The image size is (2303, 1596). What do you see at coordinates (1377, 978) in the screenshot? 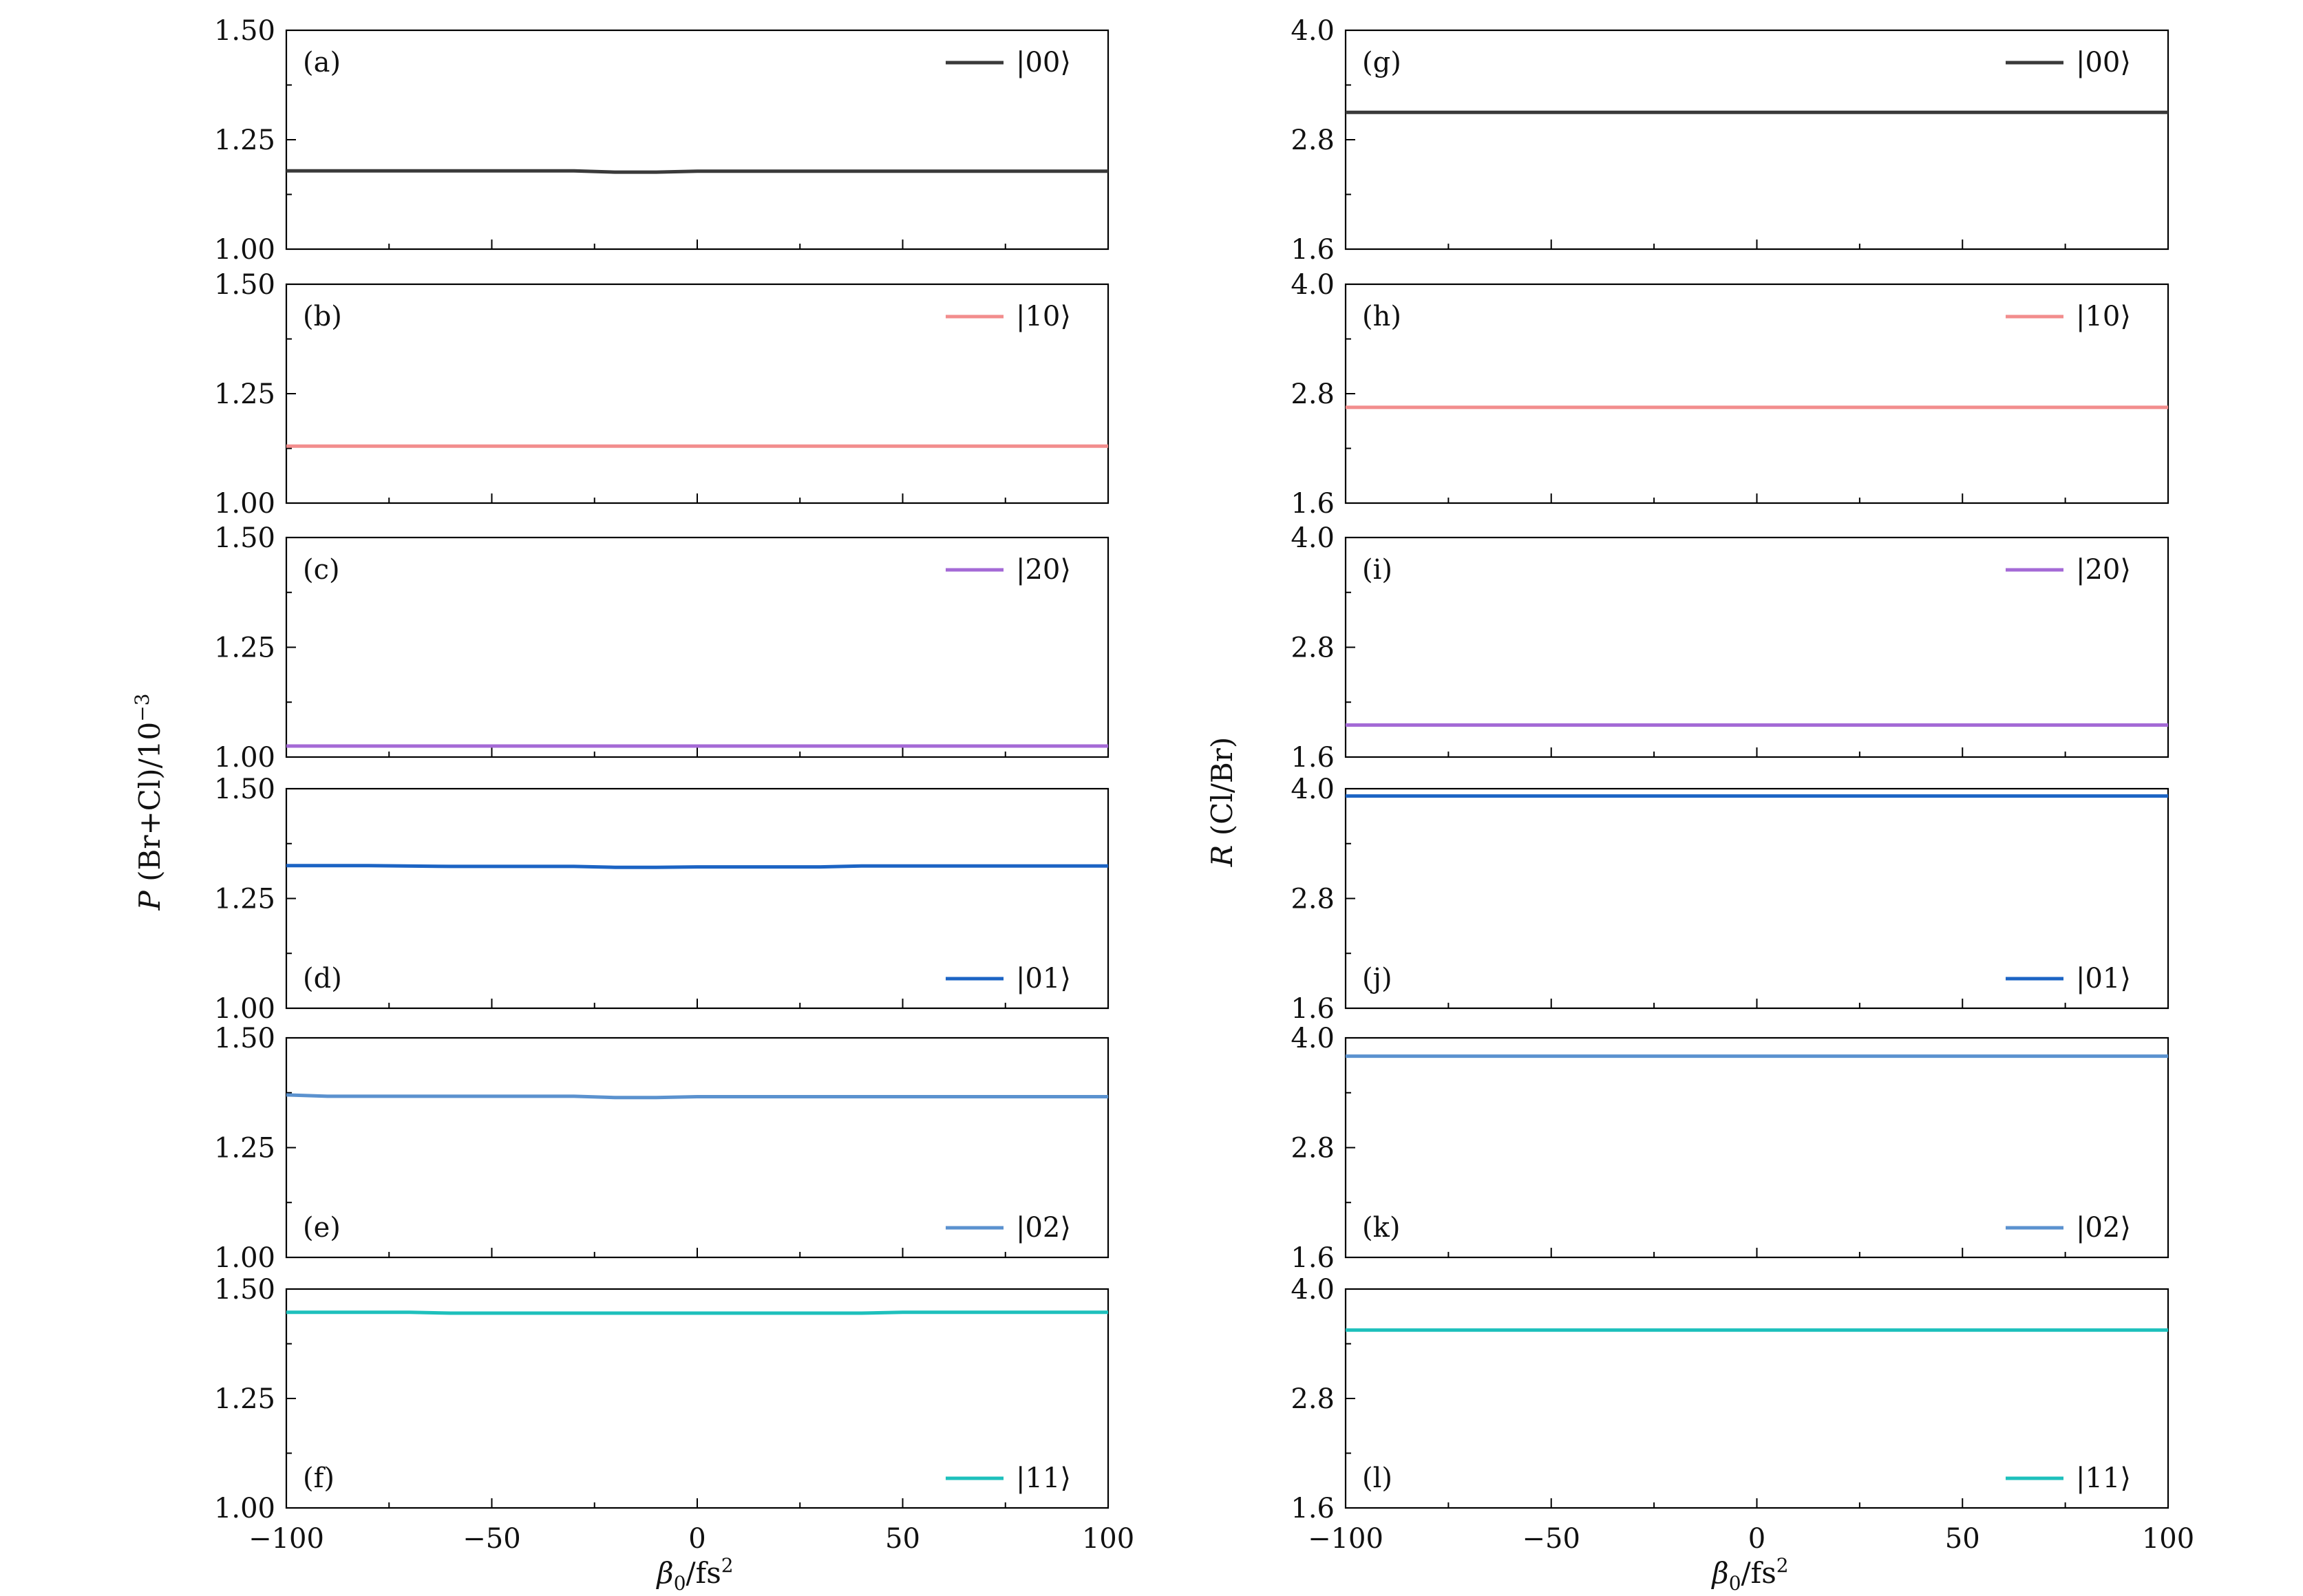
I see `panel-label: (j)` at bounding box center [1377, 978].